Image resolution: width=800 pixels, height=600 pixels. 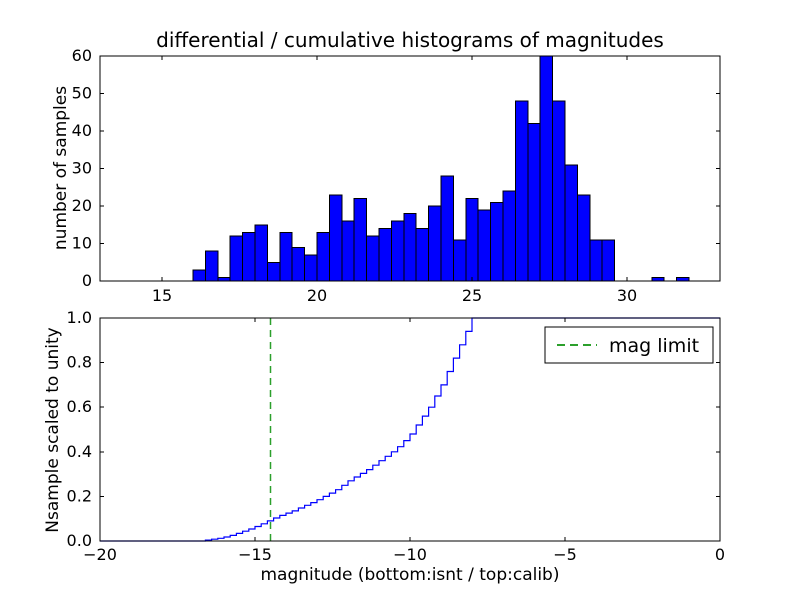 I want to click on top-ylabel: number of samples, so click(x=61, y=168).